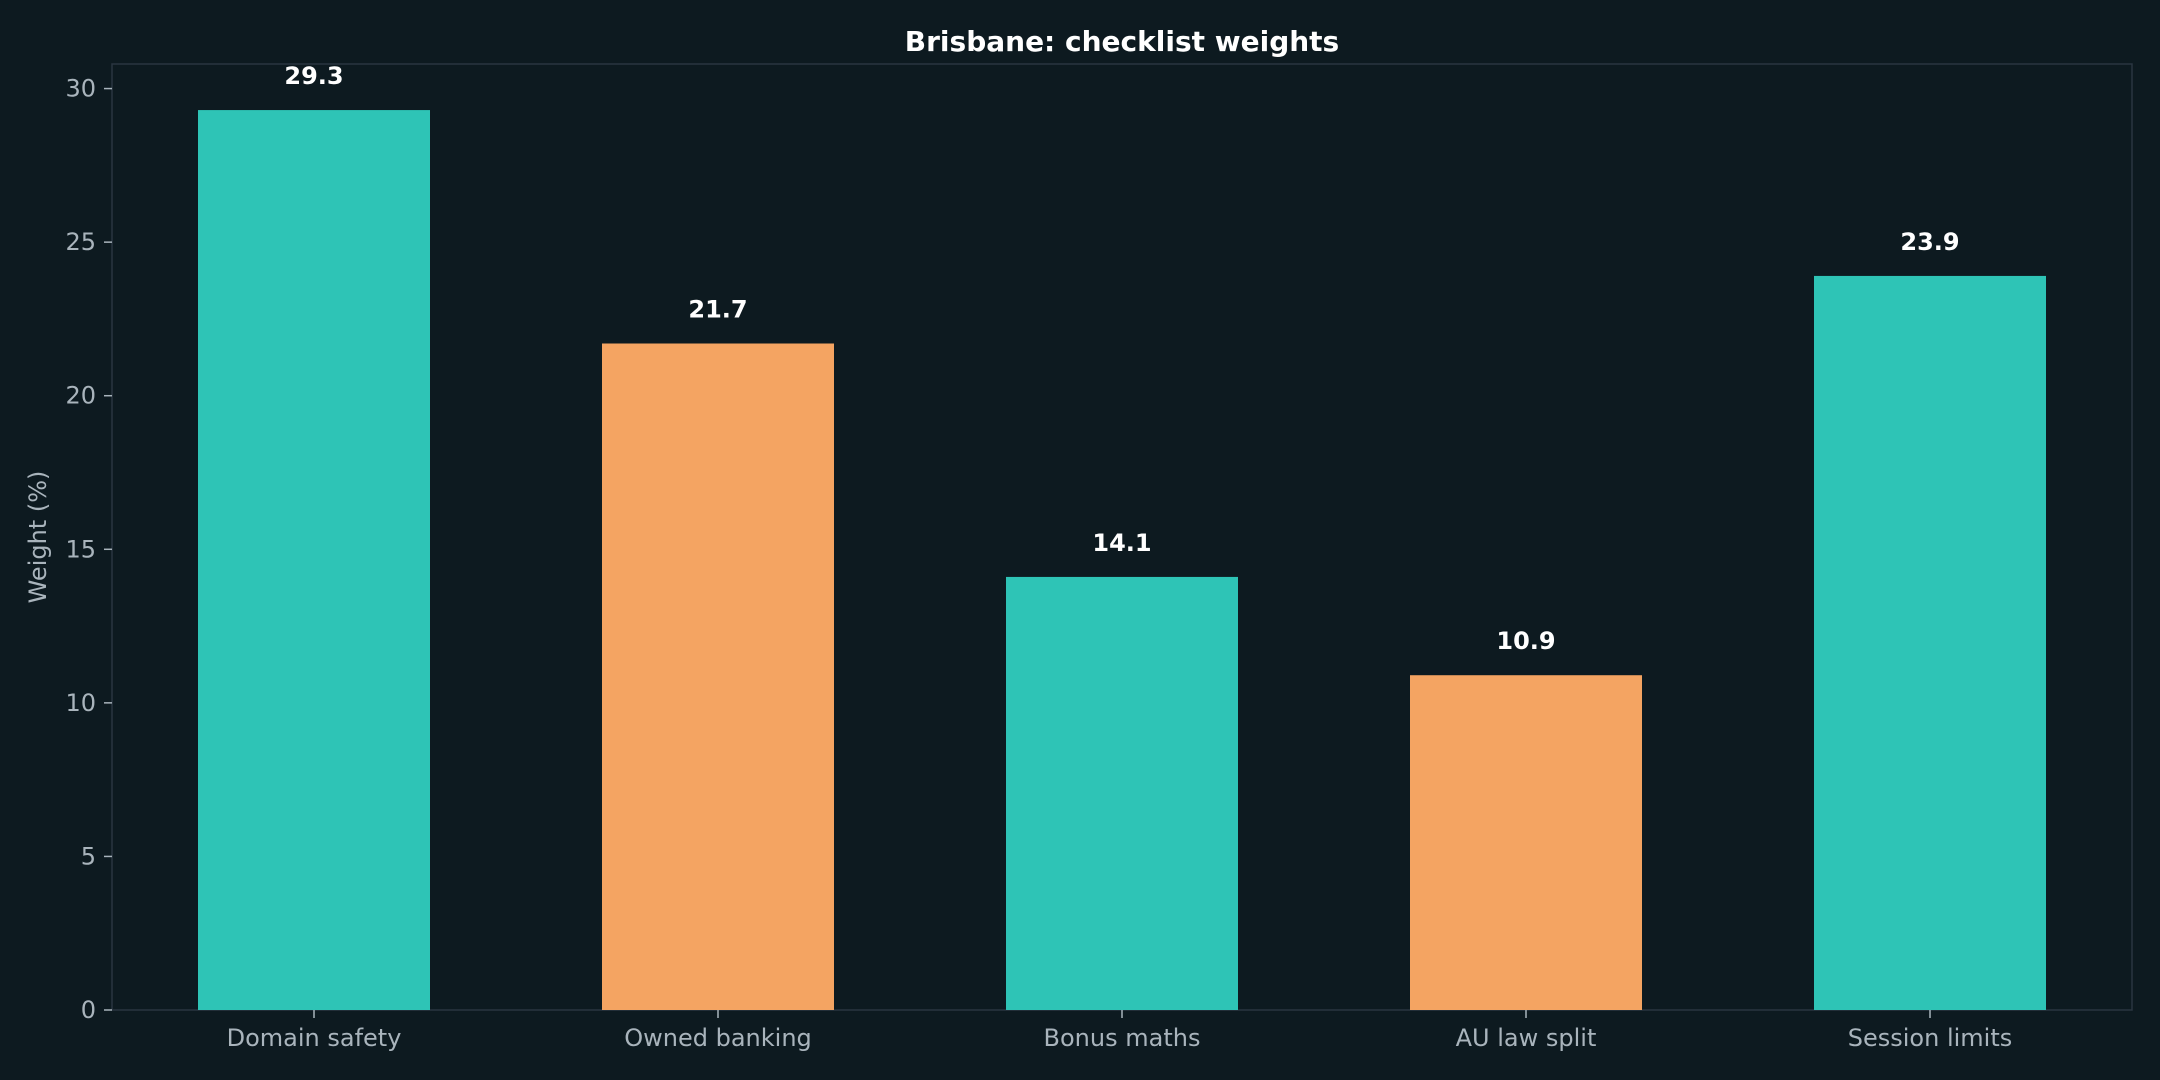  What do you see at coordinates (88, 856) in the screenshot?
I see `y-tick-label: 5` at bounding box center [88, 856].